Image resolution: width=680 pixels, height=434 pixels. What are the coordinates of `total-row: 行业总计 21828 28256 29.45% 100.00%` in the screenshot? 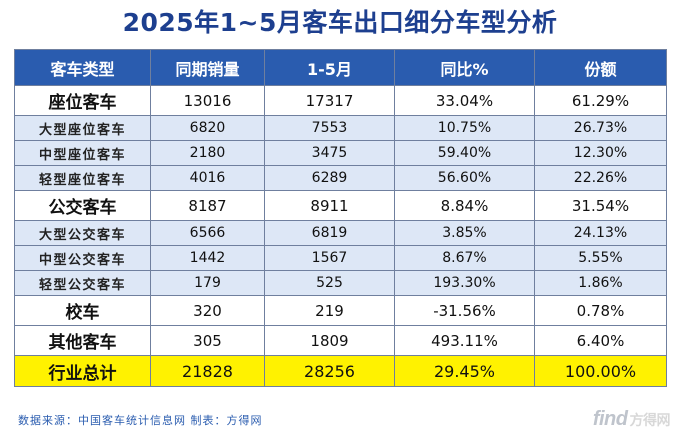 It's located at (340, 371).